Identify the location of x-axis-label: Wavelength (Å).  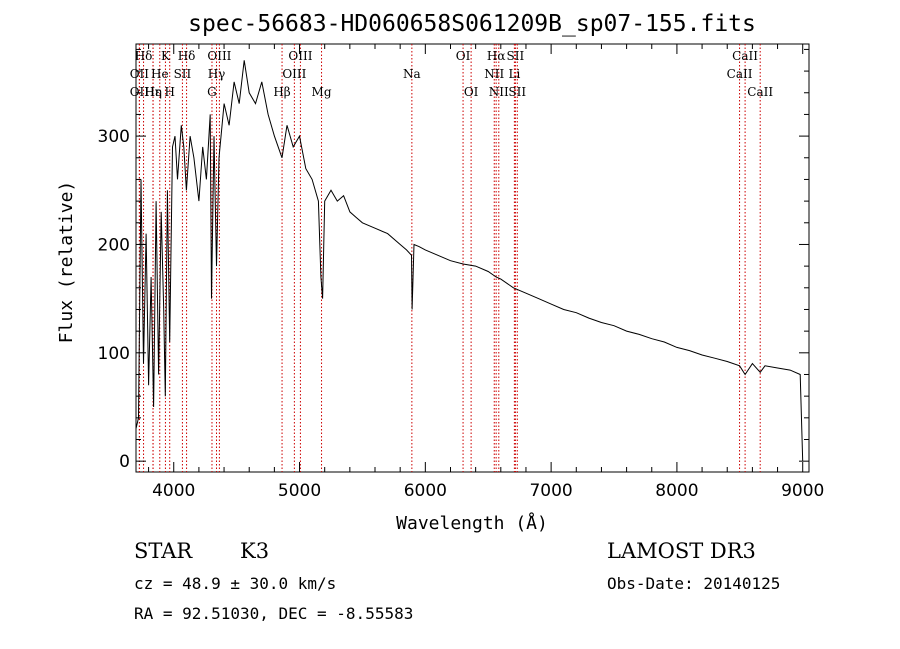
(472, 523).